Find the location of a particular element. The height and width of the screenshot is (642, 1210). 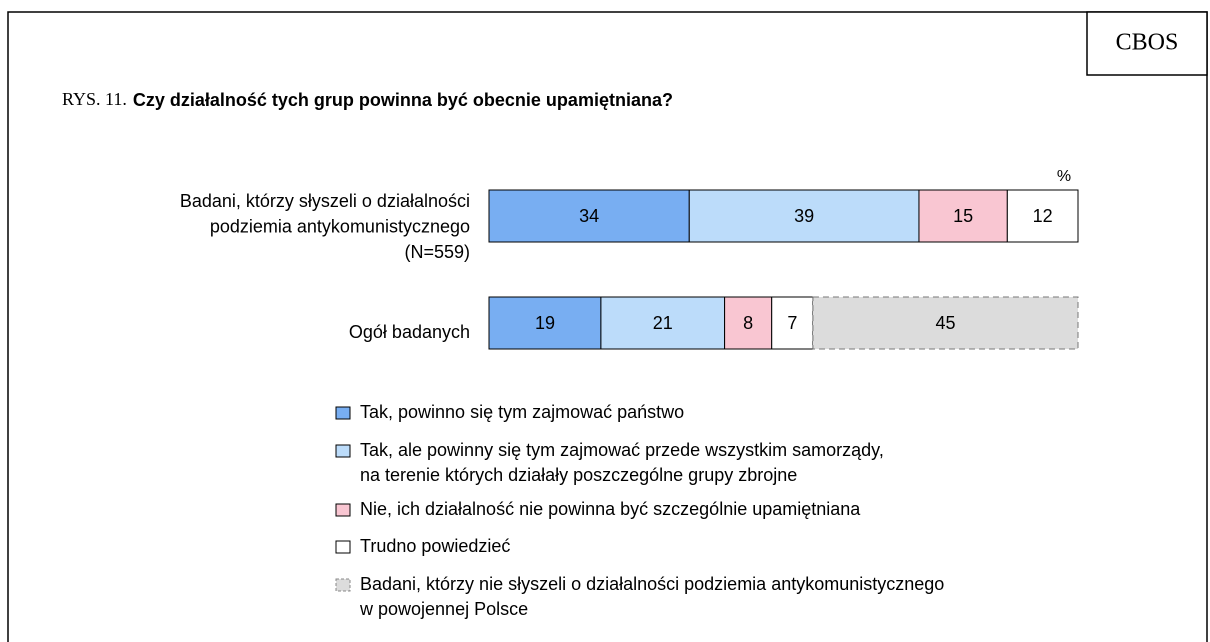

legend-label: Trudno powiedzieć is located at coordinates (435, 546).